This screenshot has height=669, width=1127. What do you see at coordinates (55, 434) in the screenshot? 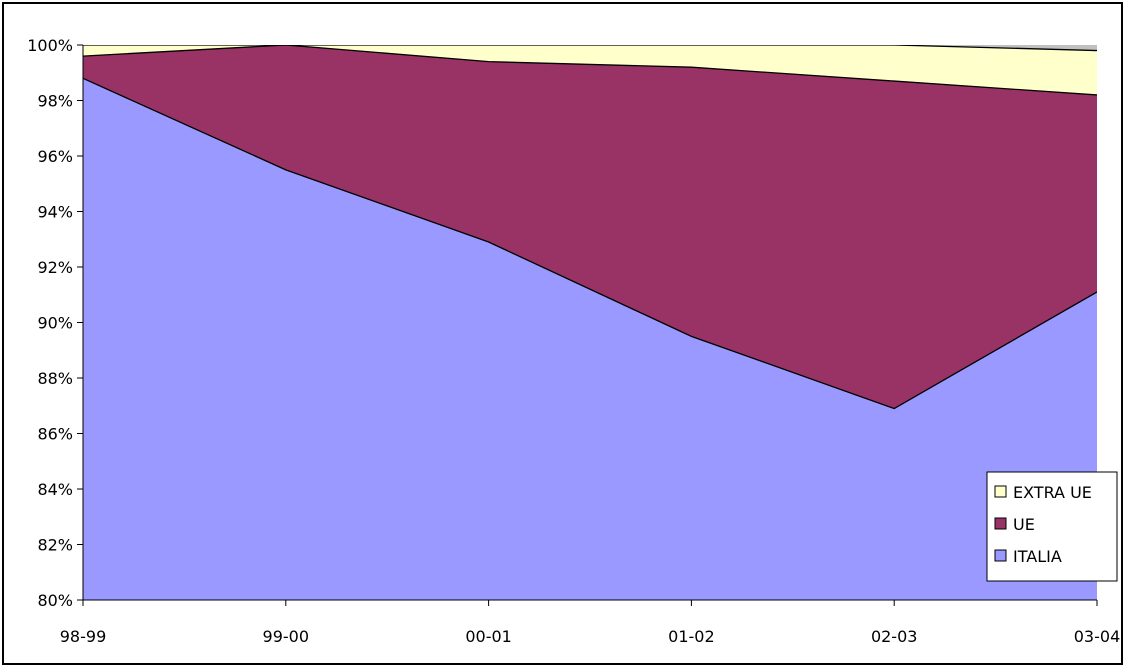
I see `y-tick-label: 86%` at bounding box center [55, 434].